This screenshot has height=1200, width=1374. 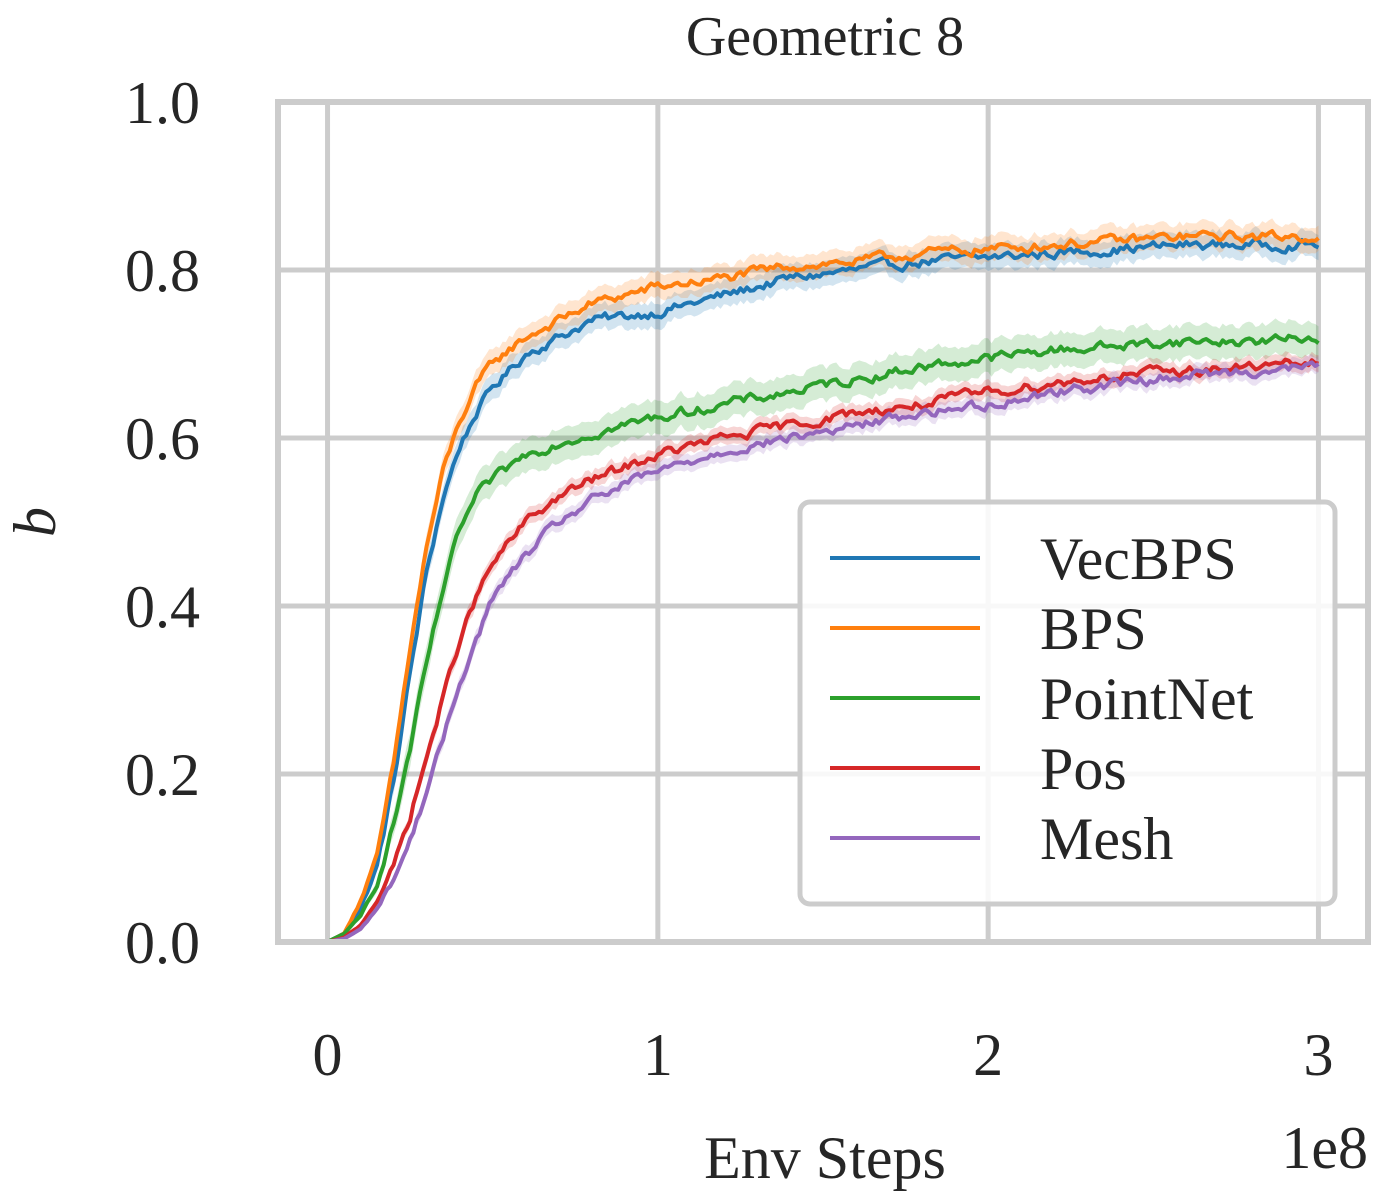 I want to click on y-tick-label: 0.8, so click(x=162, y=271).